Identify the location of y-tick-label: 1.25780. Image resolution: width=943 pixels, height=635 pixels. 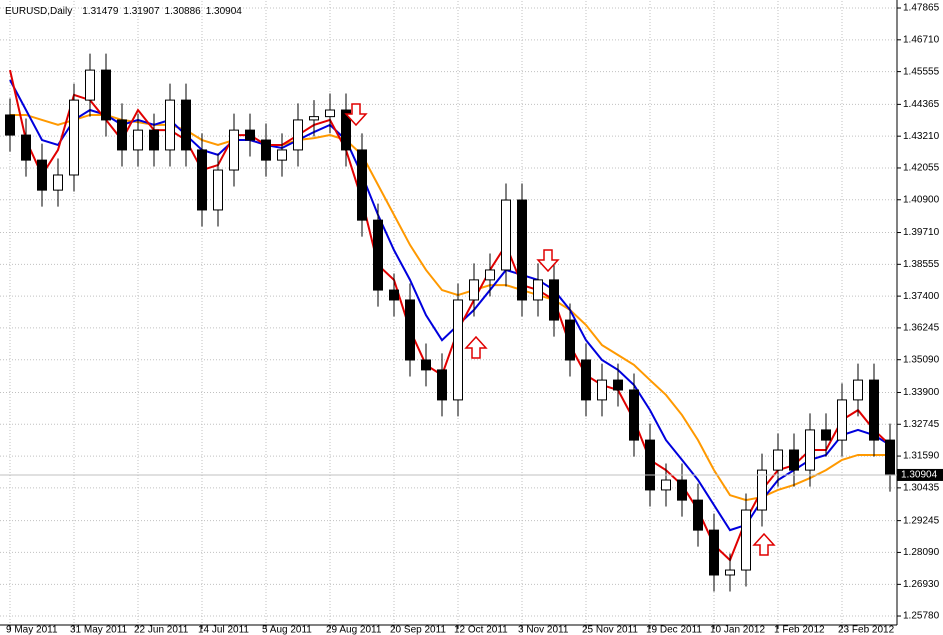
(921, 616).